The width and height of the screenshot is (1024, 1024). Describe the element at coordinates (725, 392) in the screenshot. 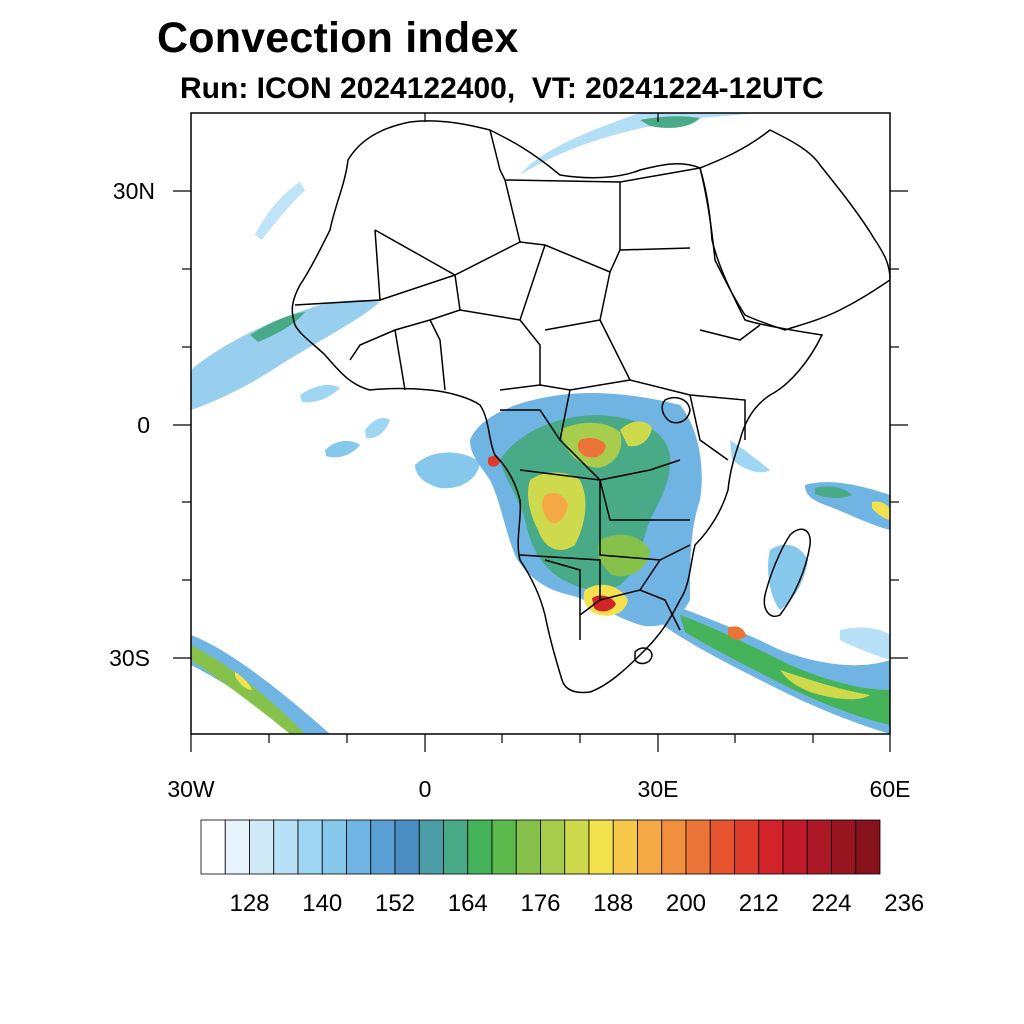

I see `border-east` at that location.